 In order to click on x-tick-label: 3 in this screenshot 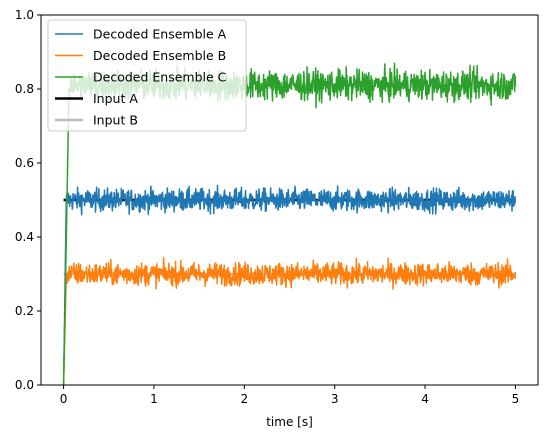, I will do `click(335, 399)`.